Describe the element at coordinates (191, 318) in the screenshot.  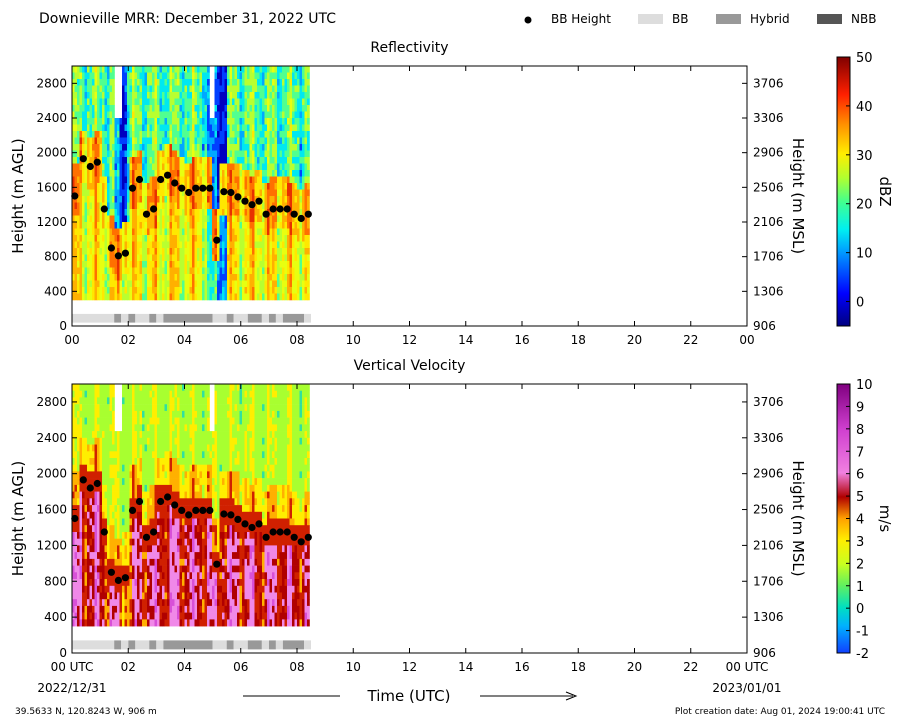
I see `bb-type-strip` at that location.